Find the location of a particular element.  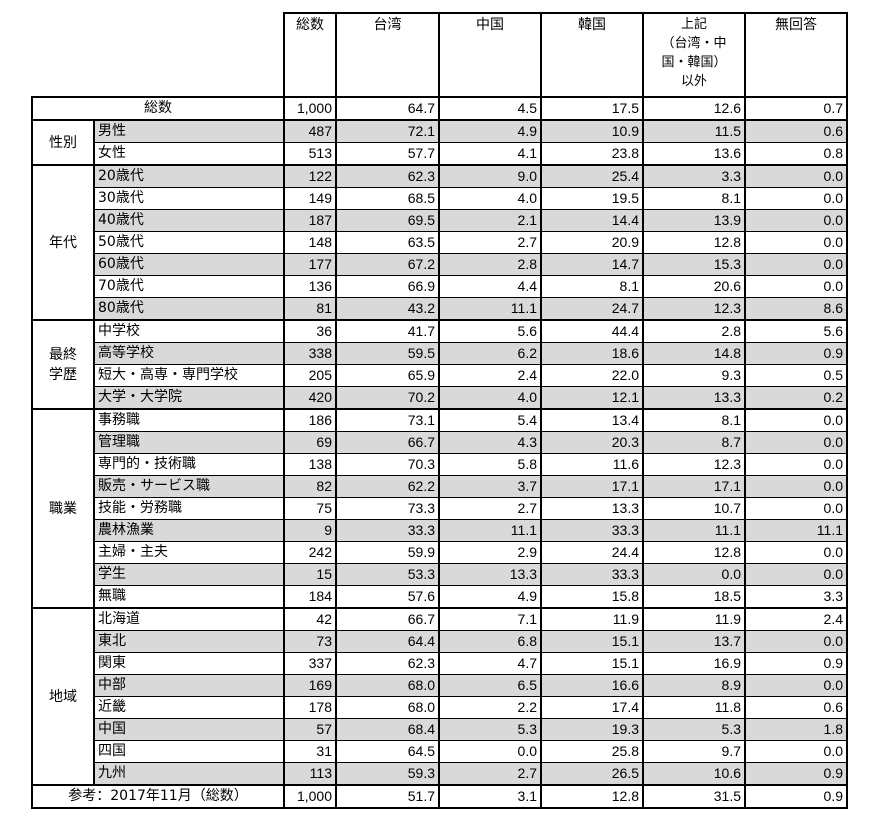

value-cell: 2.8 is located at coordinates (694, 331).